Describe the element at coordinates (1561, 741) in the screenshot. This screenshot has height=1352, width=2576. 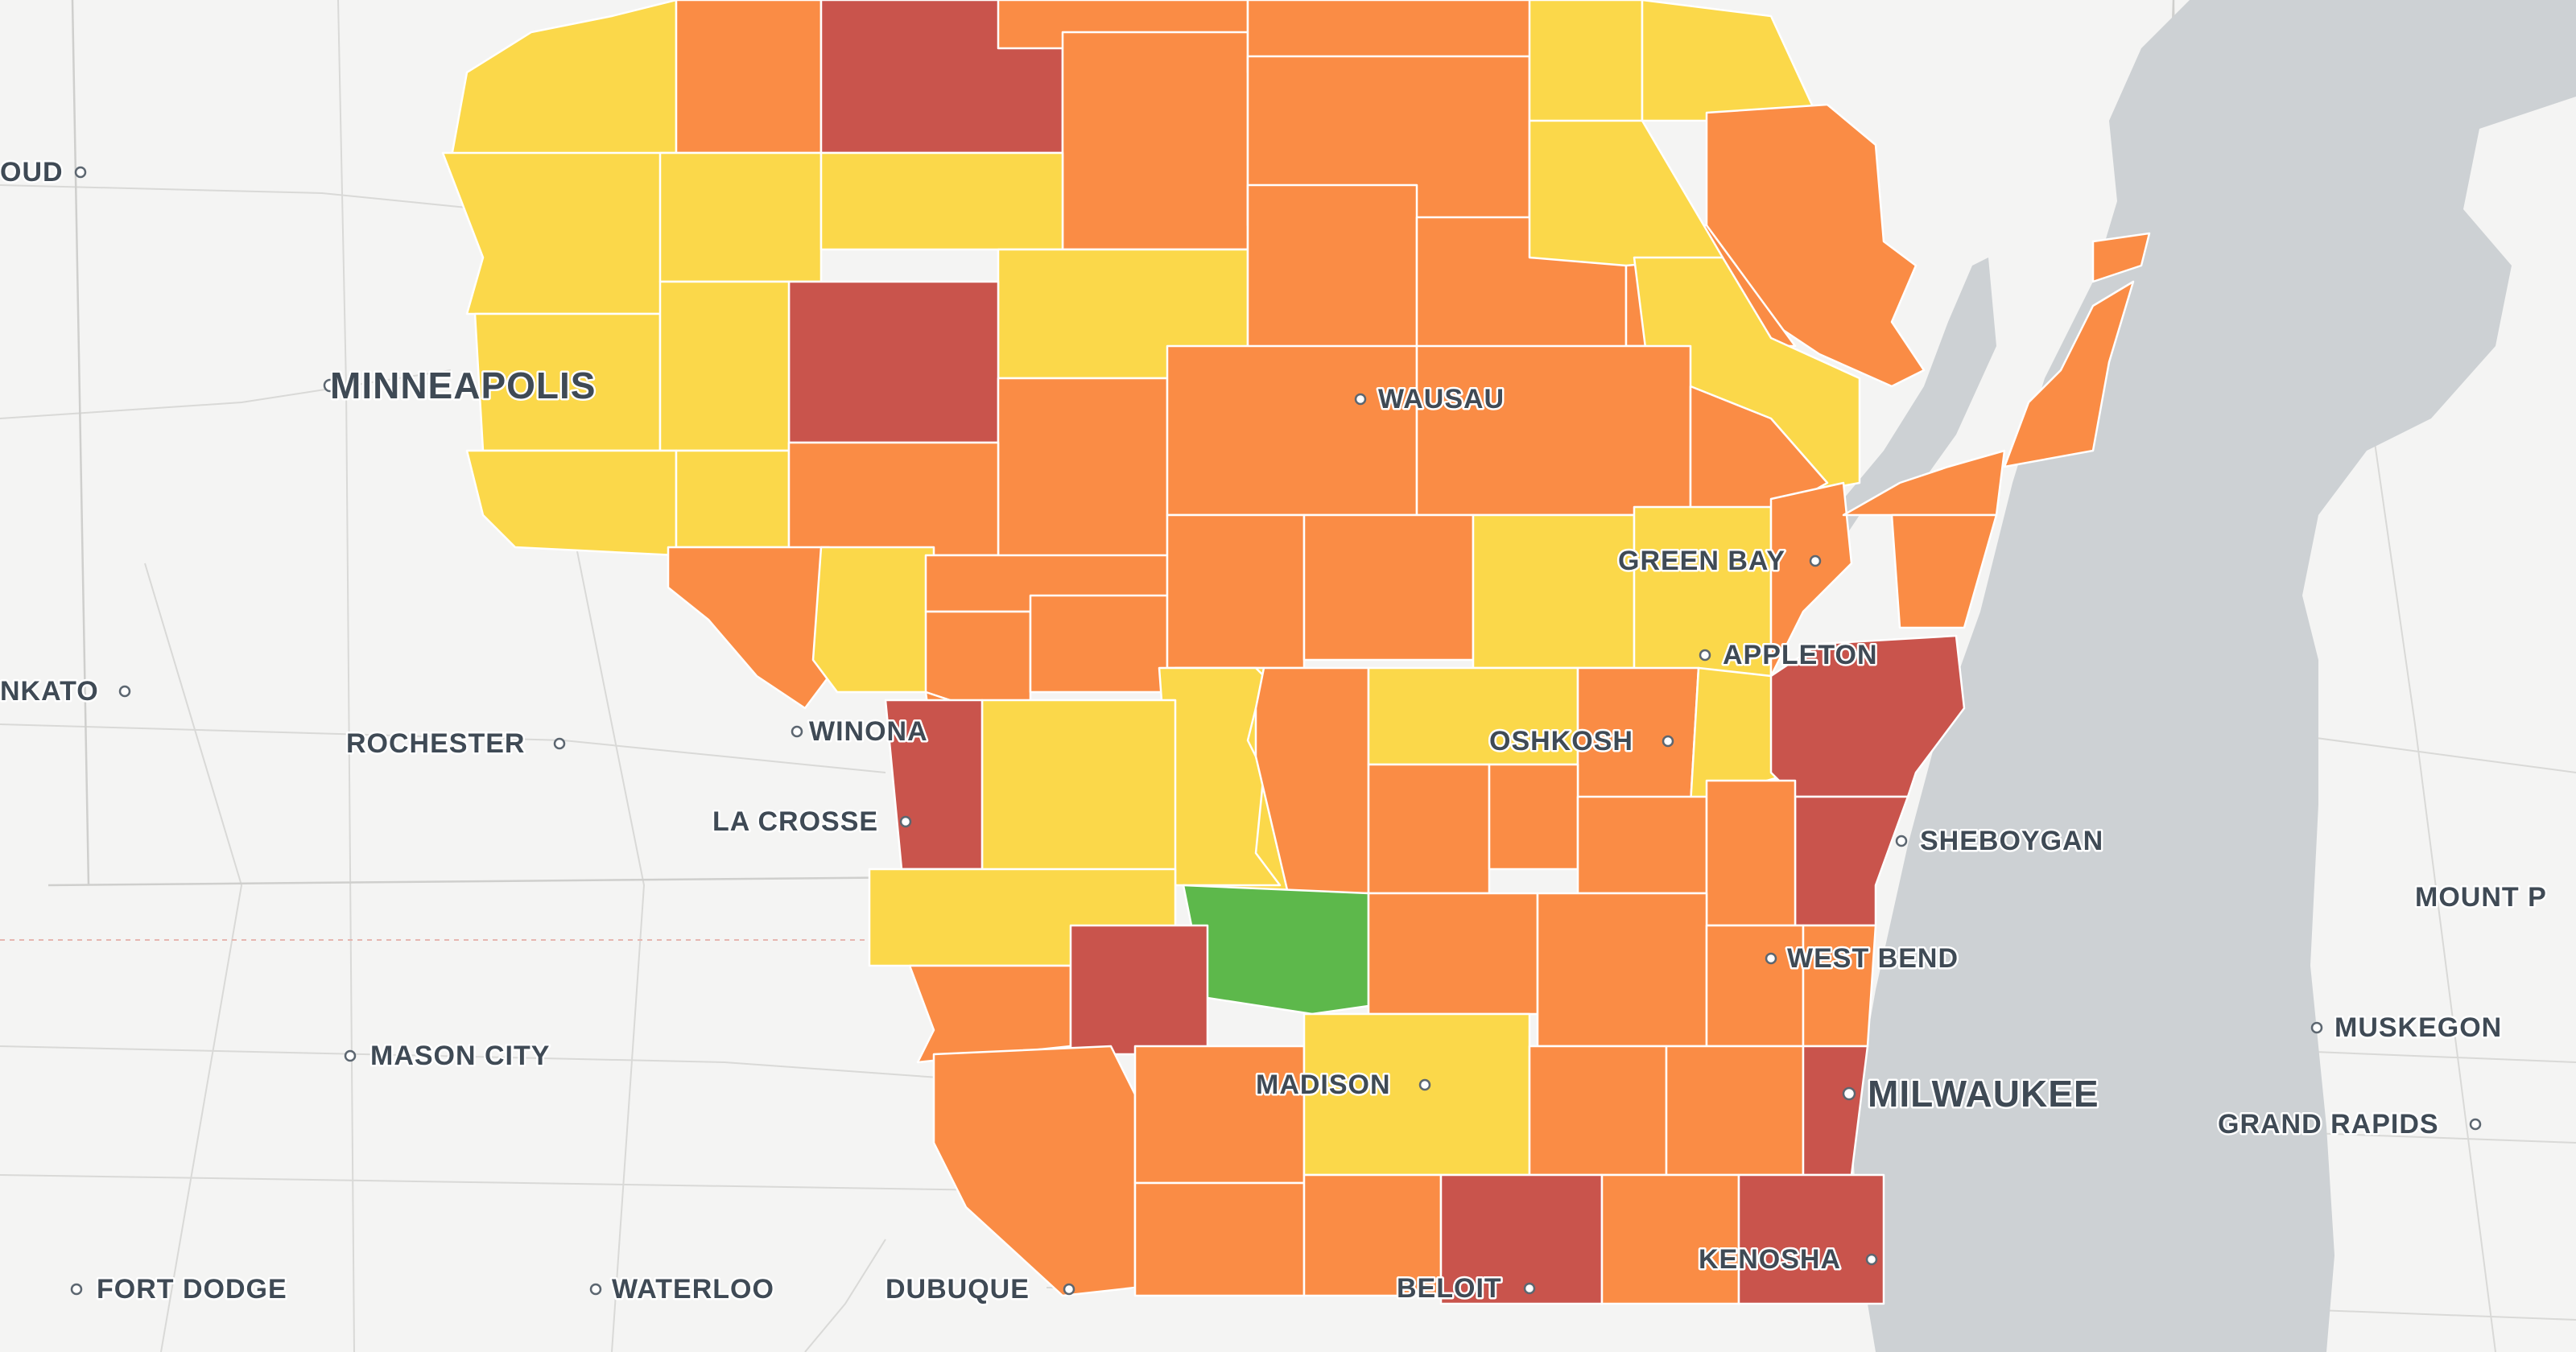
I see `city-label: OSHKOSH` at that location.